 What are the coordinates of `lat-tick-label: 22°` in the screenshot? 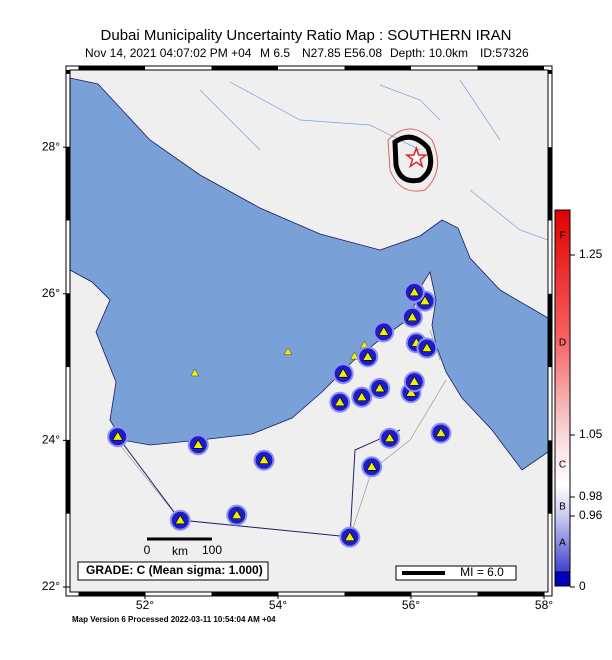 It's located at (51, 586).